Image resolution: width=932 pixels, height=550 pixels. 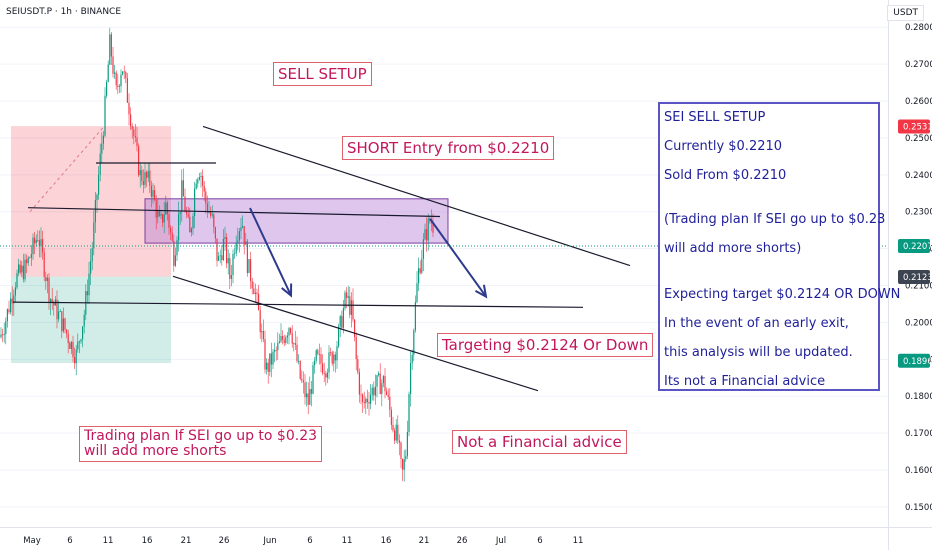 I want to click on zone-reward, so click(x=91, y=320).